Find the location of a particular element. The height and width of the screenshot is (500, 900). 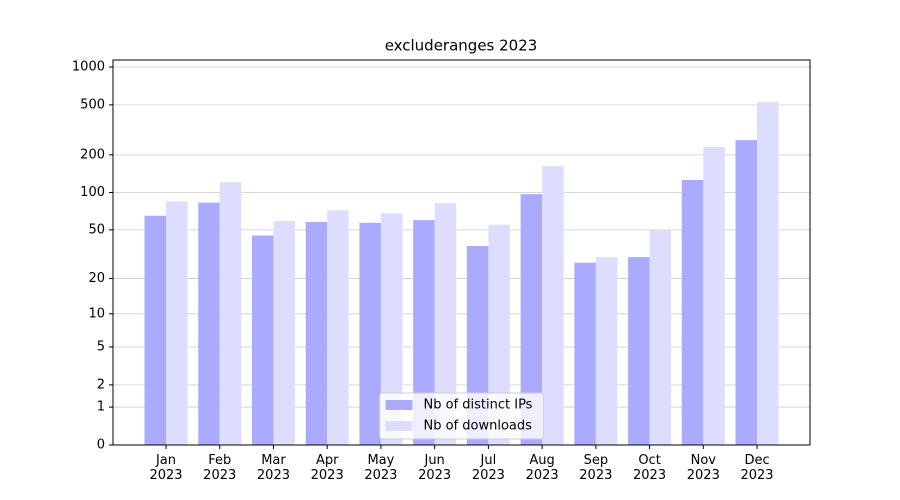

y-tick-label: 200 is located at coordinates (92, 154).